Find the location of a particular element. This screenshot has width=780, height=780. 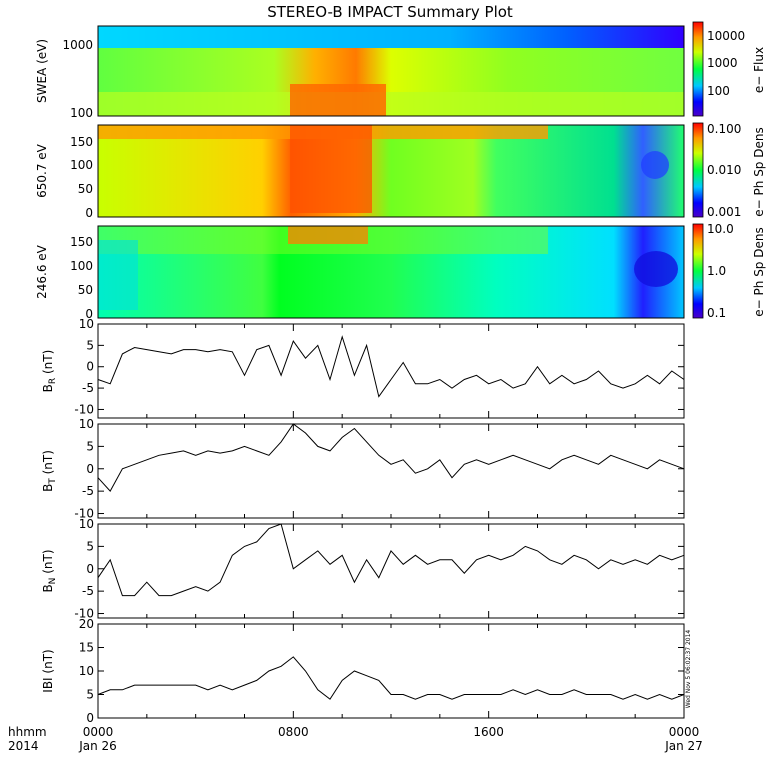

bt-ytick-label: -5 is located at coordinates (88, 491).